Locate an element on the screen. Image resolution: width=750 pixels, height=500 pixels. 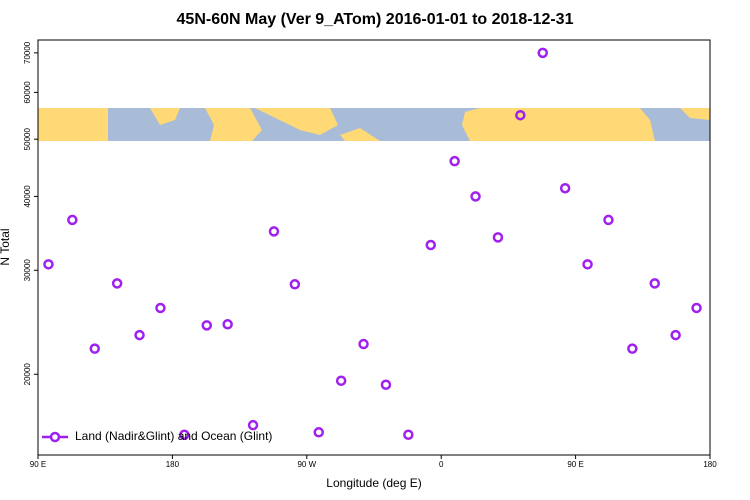
y-tick-label: 30000 is located at coordinates (27, 270).